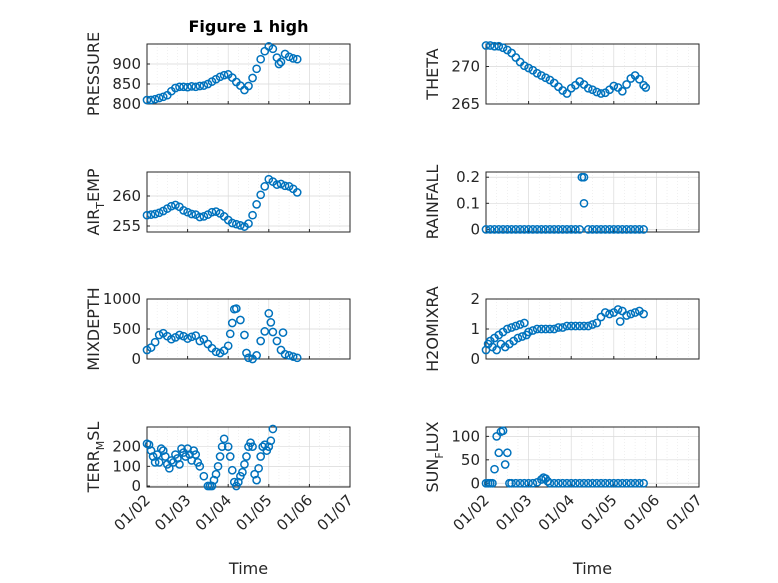 The height and width of the screenshot is (583, 778). I want to click on x-tick-label: 01/05, so click(253, 512).